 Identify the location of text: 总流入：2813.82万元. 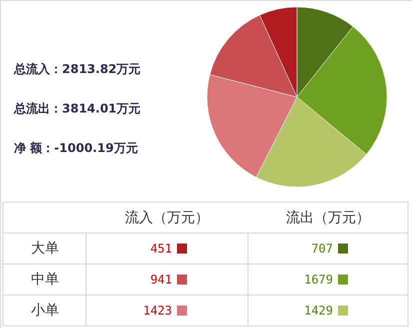
(77, 69).